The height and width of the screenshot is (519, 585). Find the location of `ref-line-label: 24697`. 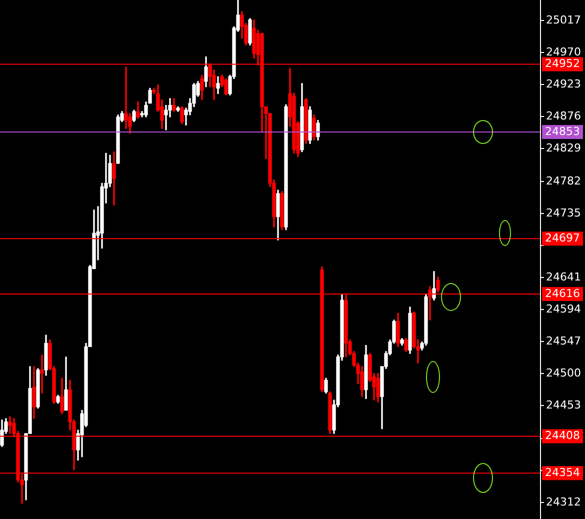

ref-line-label: 24697 is located at coordinates (562, 238).